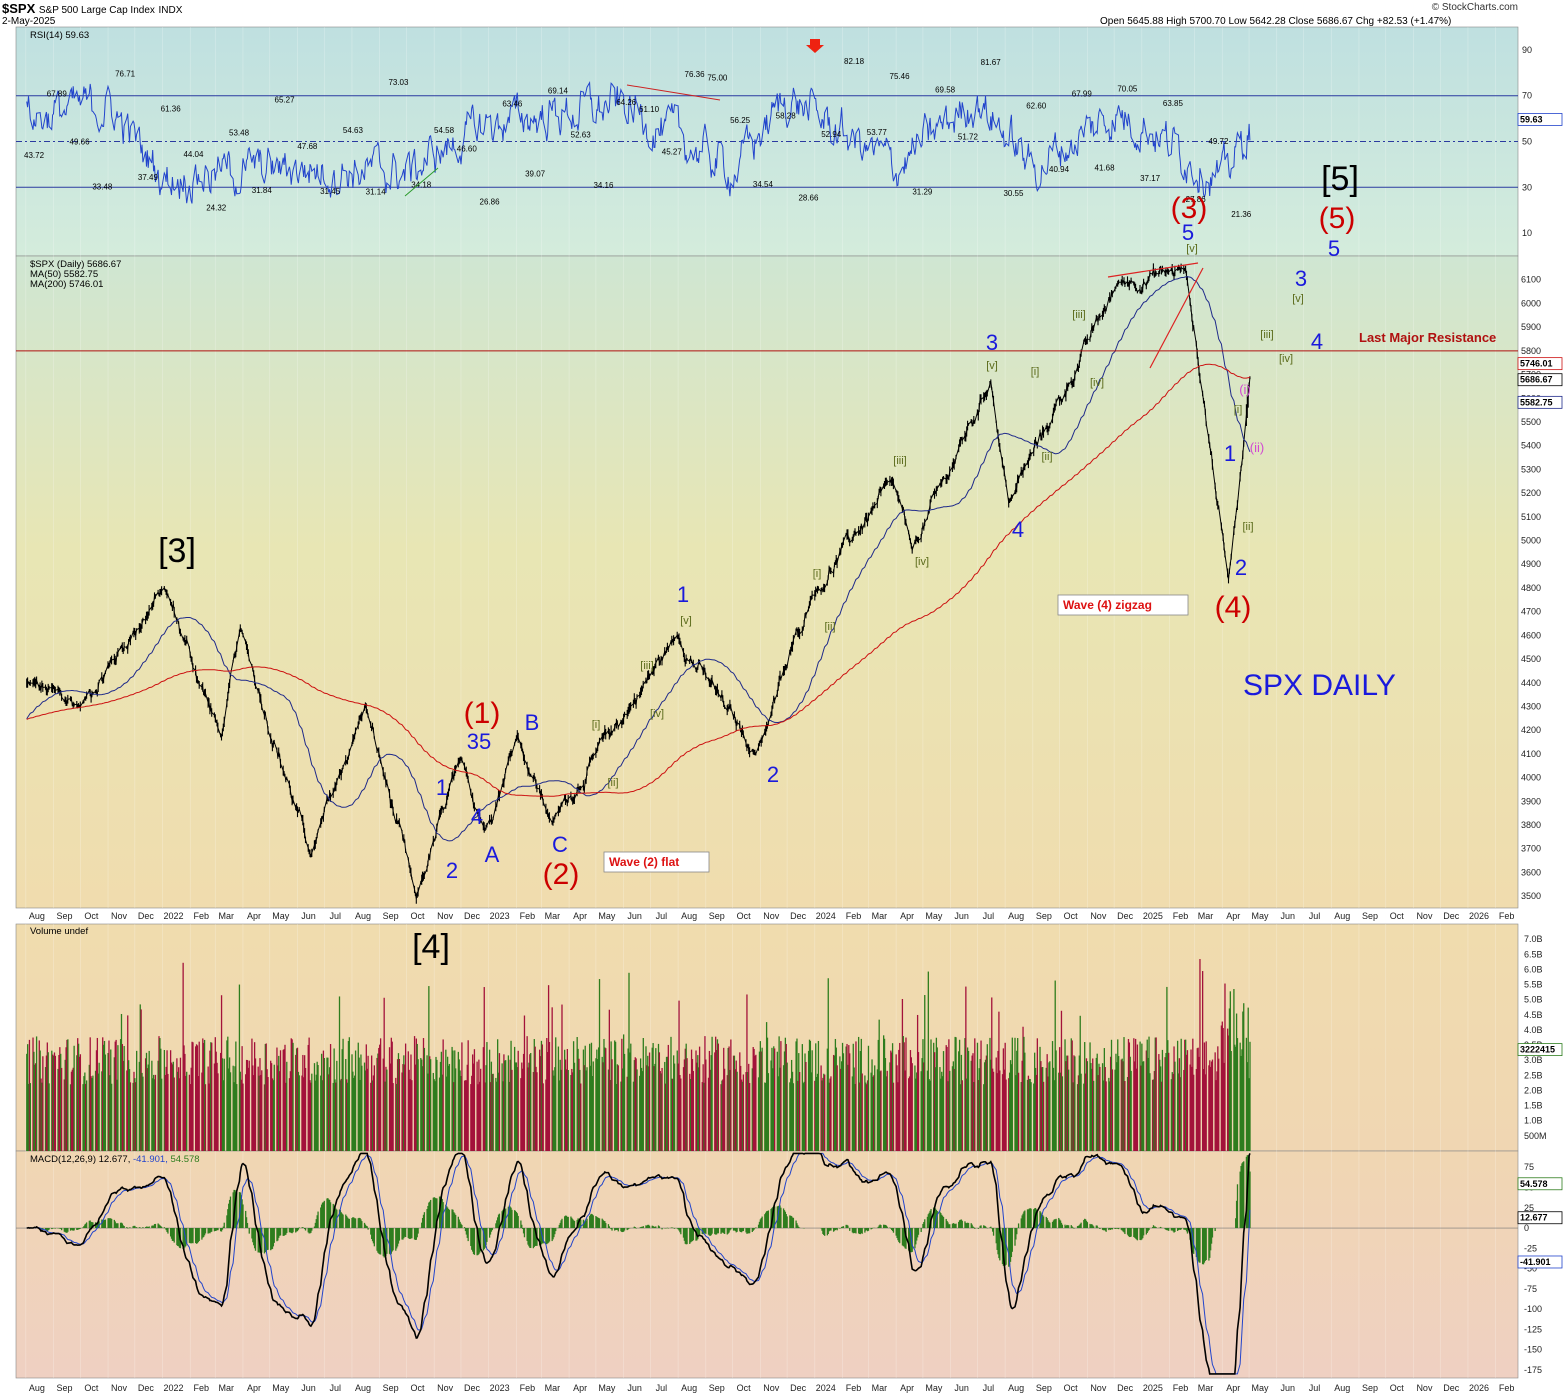 The image size is (1565, 1396). Describe the element at coordinates (535, 174) in the screenshot. I see `rsi-value-label: 39.07` at that location.